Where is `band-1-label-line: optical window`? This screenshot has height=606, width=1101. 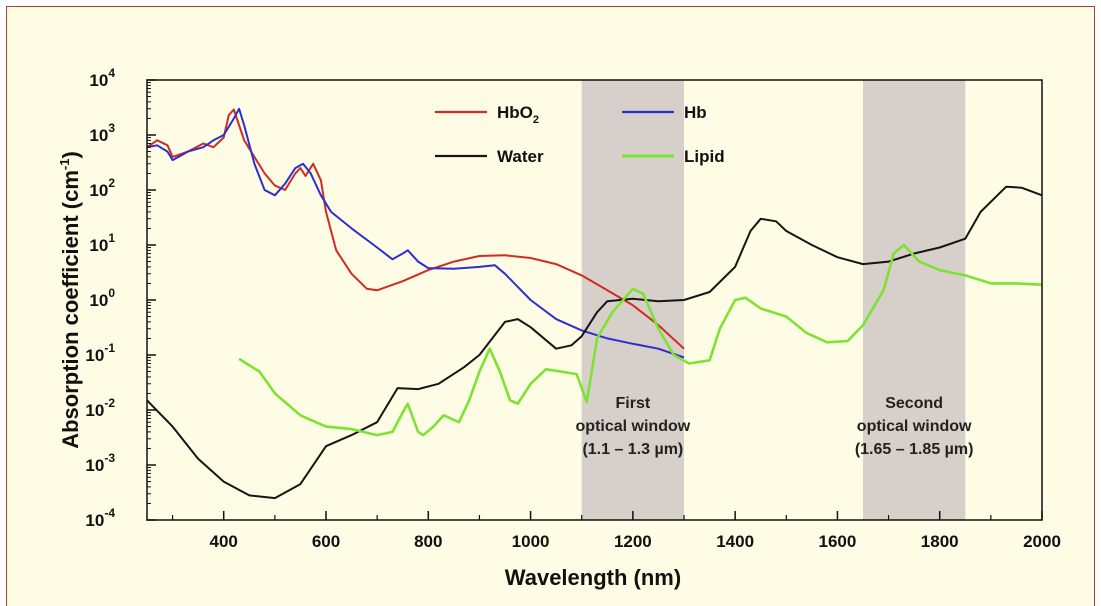
band-1-label-line: optical window is located at coordinates (633, 426).